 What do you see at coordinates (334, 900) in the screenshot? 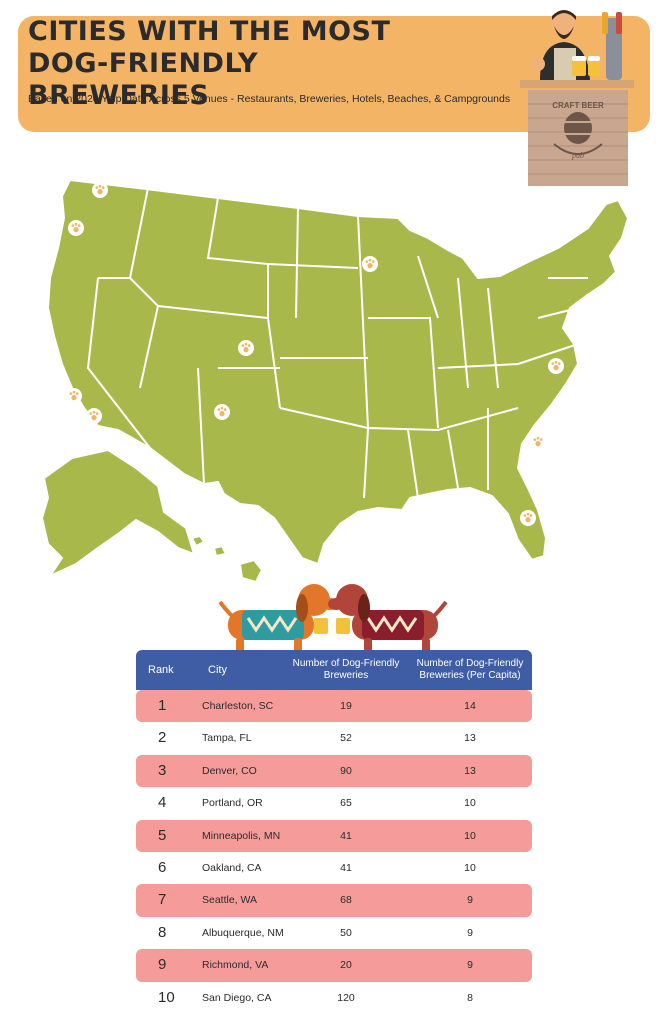
I see `table-row: 7 Seattle, WA 68 9` at bounding box center [334, 900].